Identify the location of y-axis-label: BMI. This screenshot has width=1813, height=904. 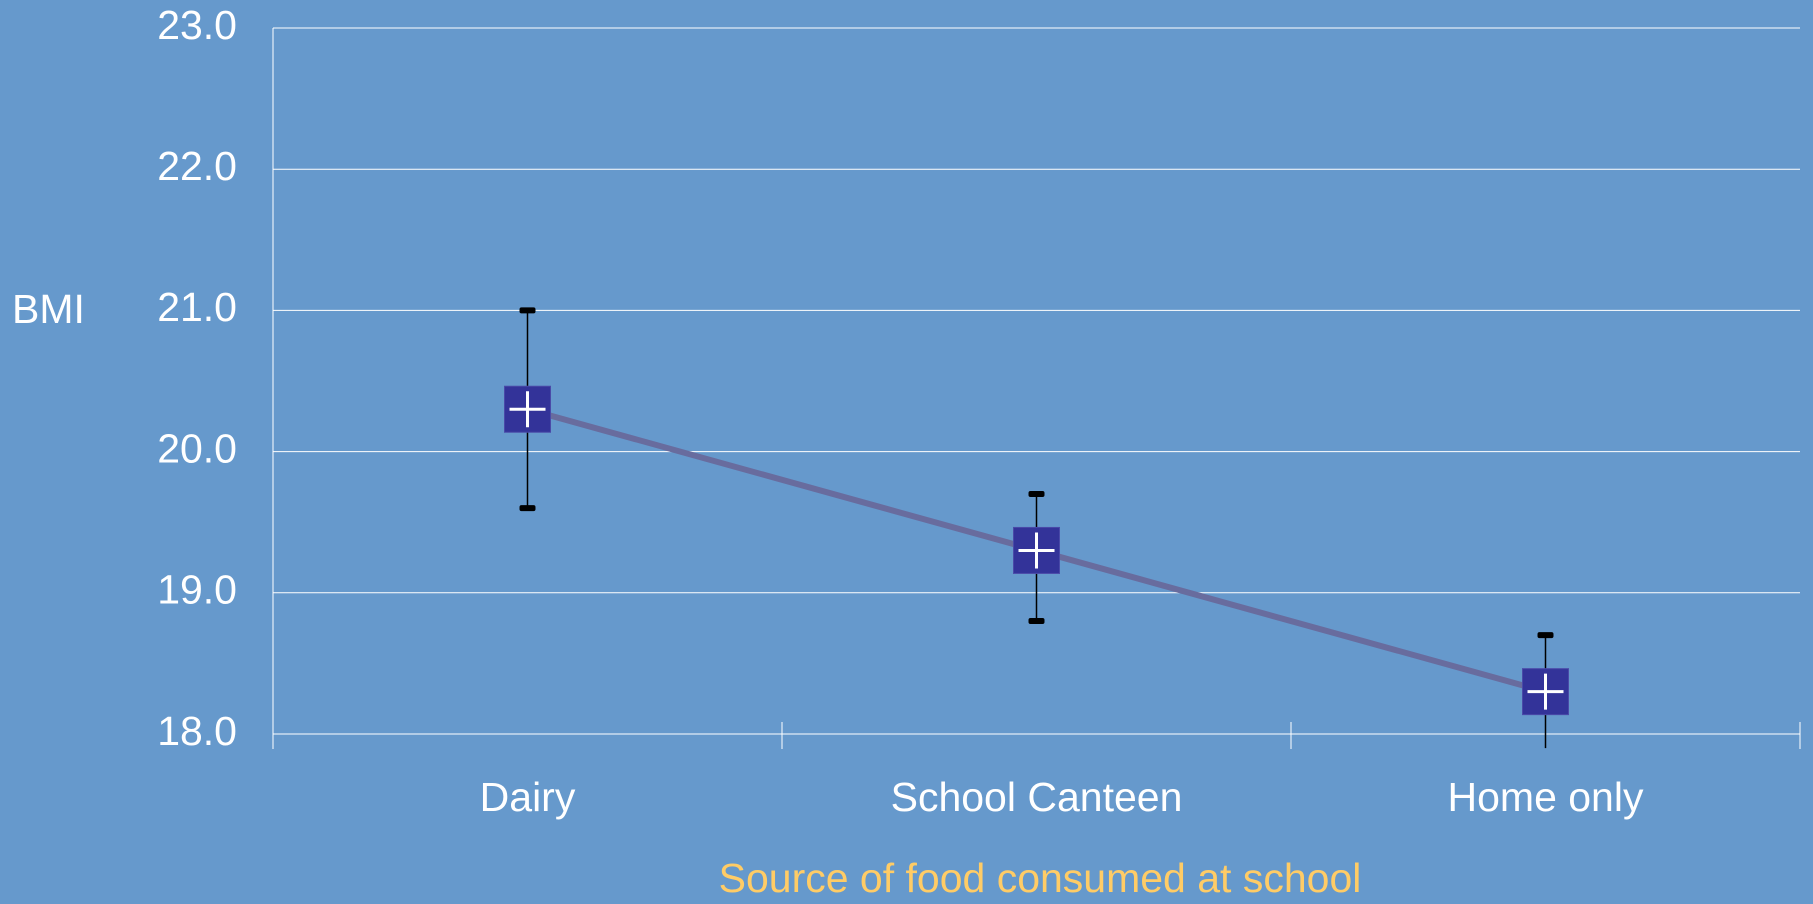
(48, 309).